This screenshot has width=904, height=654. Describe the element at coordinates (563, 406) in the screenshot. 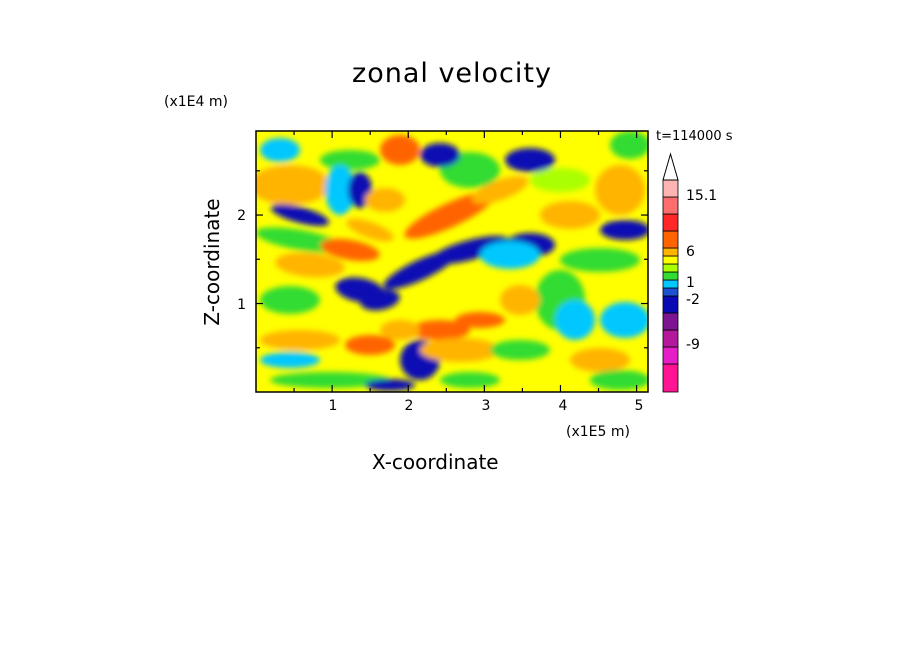

I see `x-tick-label: 4` at that location.